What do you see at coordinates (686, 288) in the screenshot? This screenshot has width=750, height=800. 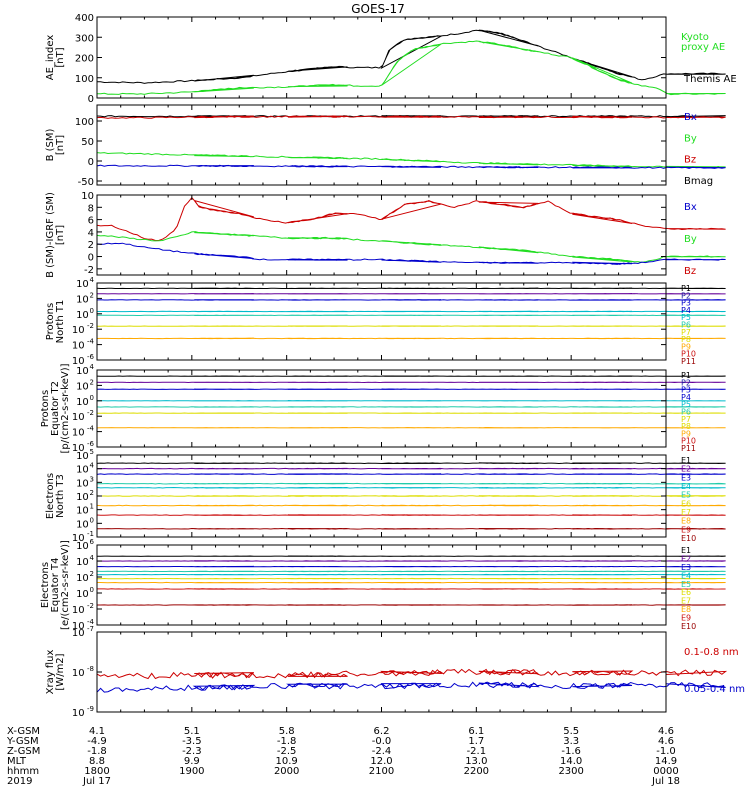 I see `legend-p1: P1` at bounding box center [686, 288].